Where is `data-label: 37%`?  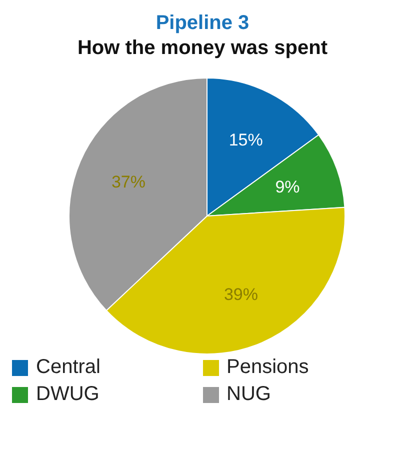 data-label: 37% is located at coordinates (128, 182).